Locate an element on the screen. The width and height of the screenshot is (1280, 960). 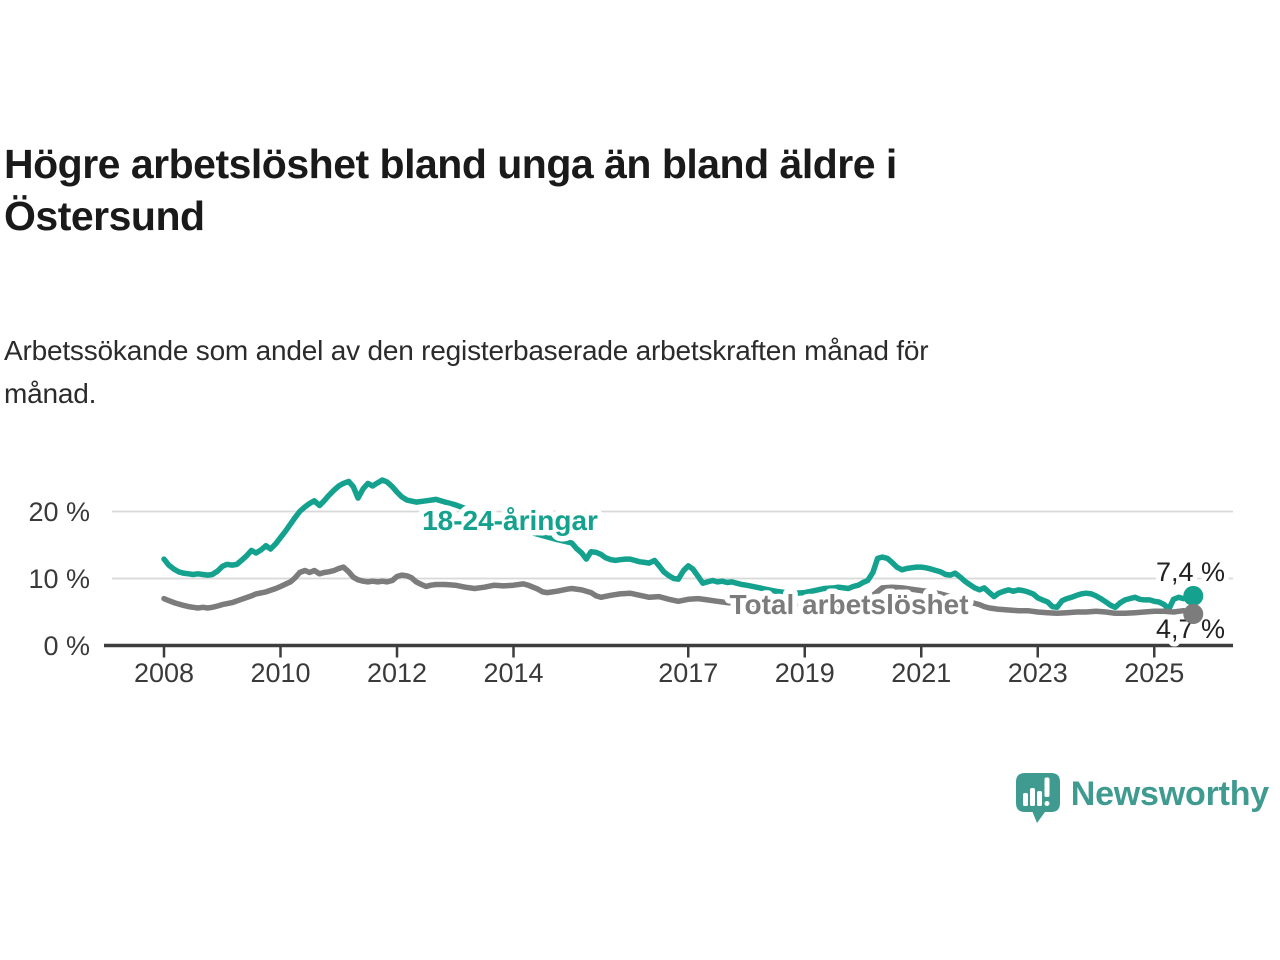
x-axis-tick-label: 2021 is located at coordinates (921, 673).